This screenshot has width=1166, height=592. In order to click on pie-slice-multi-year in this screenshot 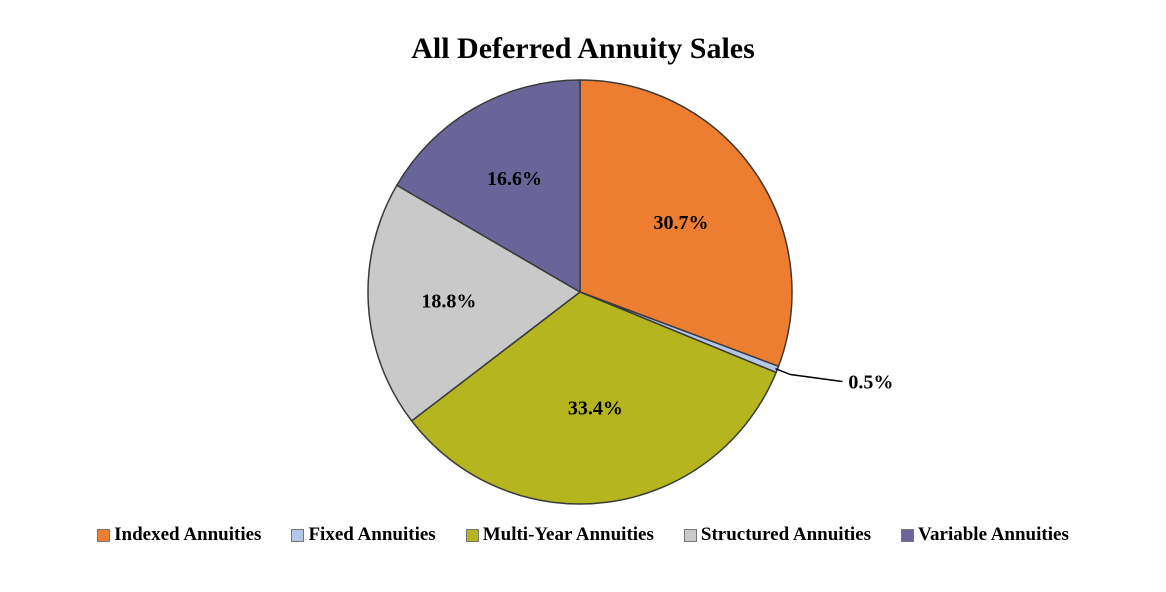, I will do `click(593, 398)`.